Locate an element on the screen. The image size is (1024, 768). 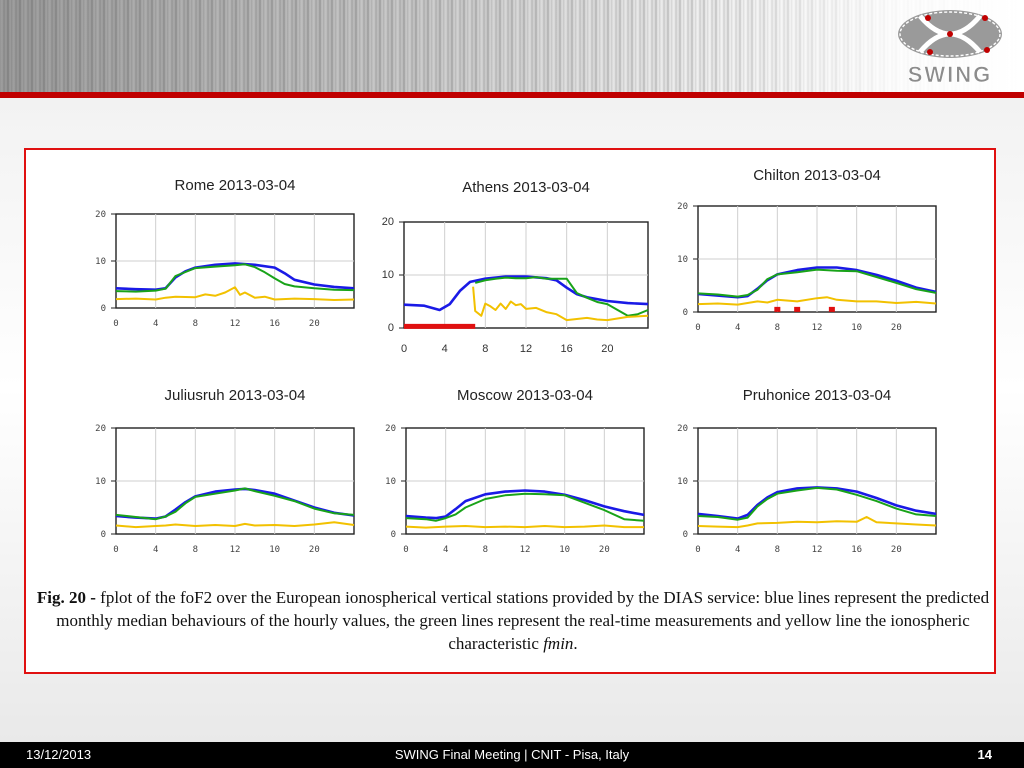
logo-wordmark: SWING is located at coordinates (950, 74).